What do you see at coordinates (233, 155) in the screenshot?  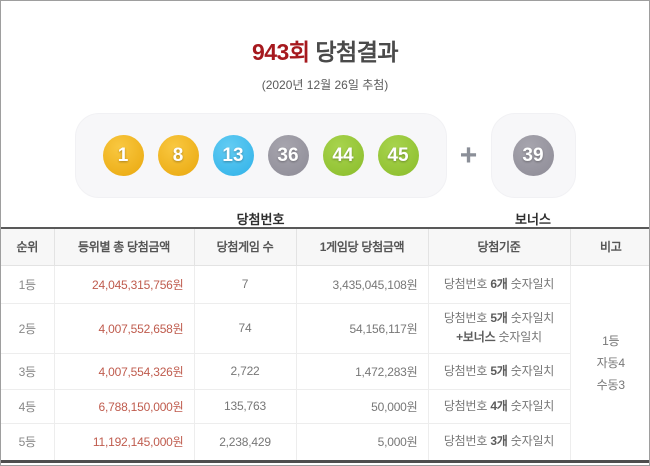 I see `lotto-ball-13: 13` at bounding box center [233, 155].